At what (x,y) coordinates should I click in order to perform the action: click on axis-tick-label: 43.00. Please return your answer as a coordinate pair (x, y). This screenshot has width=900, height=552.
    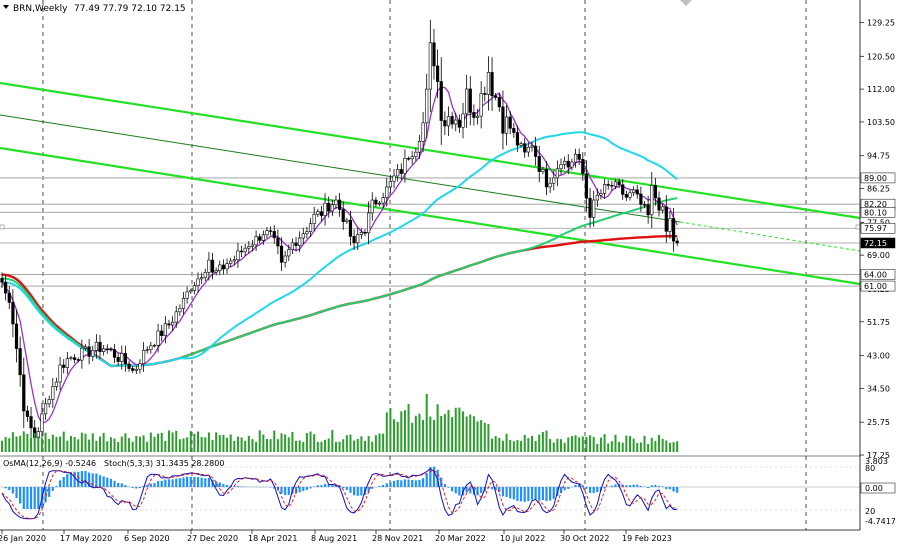
    Looking at the image, I should click on (878, 356).